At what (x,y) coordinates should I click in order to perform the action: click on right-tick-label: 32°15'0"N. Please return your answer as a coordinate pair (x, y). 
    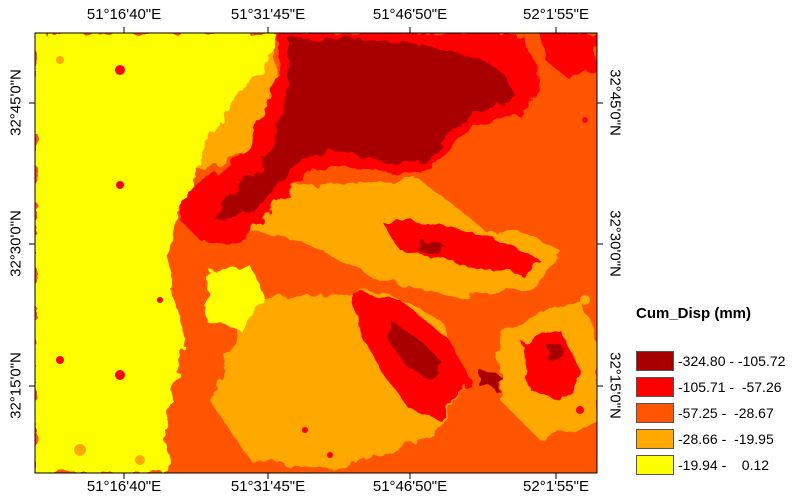
    Looking at the image, I should click on (615, 385).